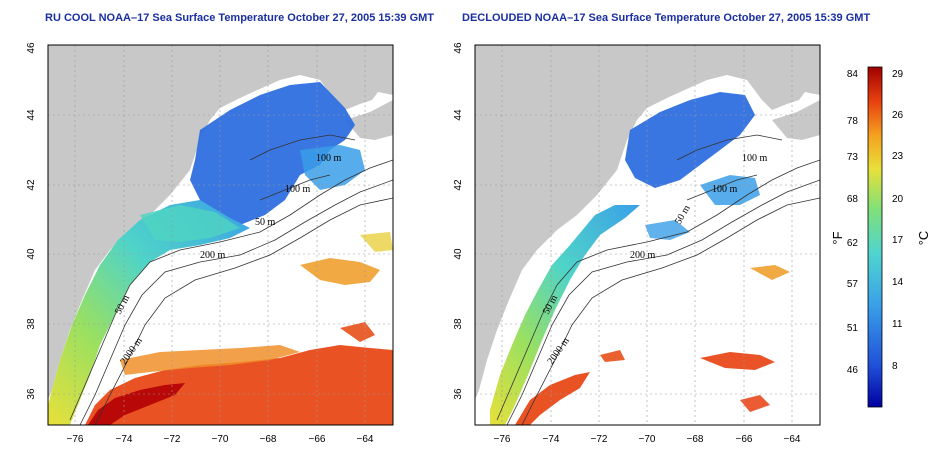  I want to click on right-x-axis: −76 −74 −72 −70 −68 −66 −64, so click(647, 439).